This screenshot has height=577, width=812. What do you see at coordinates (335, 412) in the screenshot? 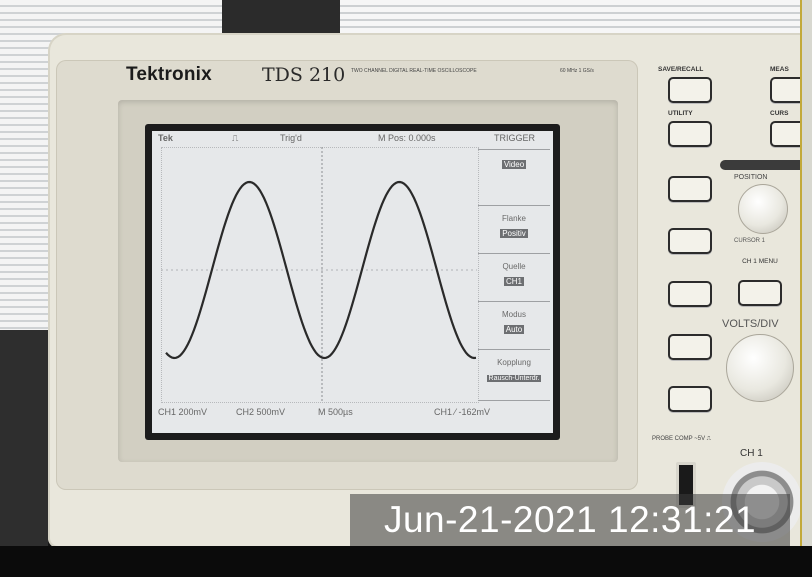
I see `timebase: M 500µs` at bounding box center [335, 412].